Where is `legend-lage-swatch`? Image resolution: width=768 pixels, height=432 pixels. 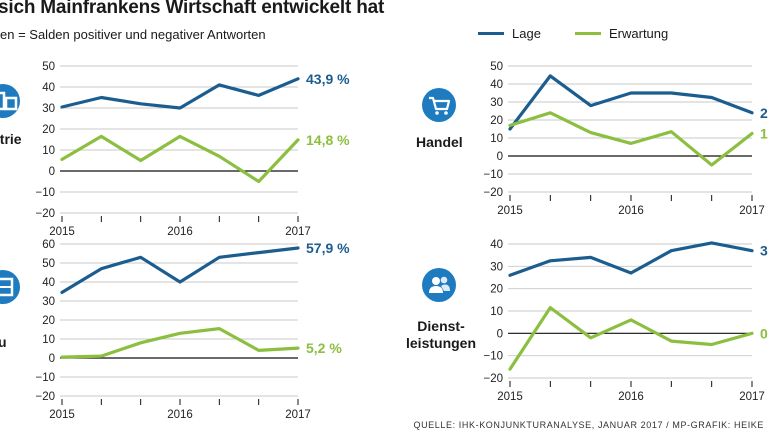 legend-lage-swatch is located at coordinates (491, 33).